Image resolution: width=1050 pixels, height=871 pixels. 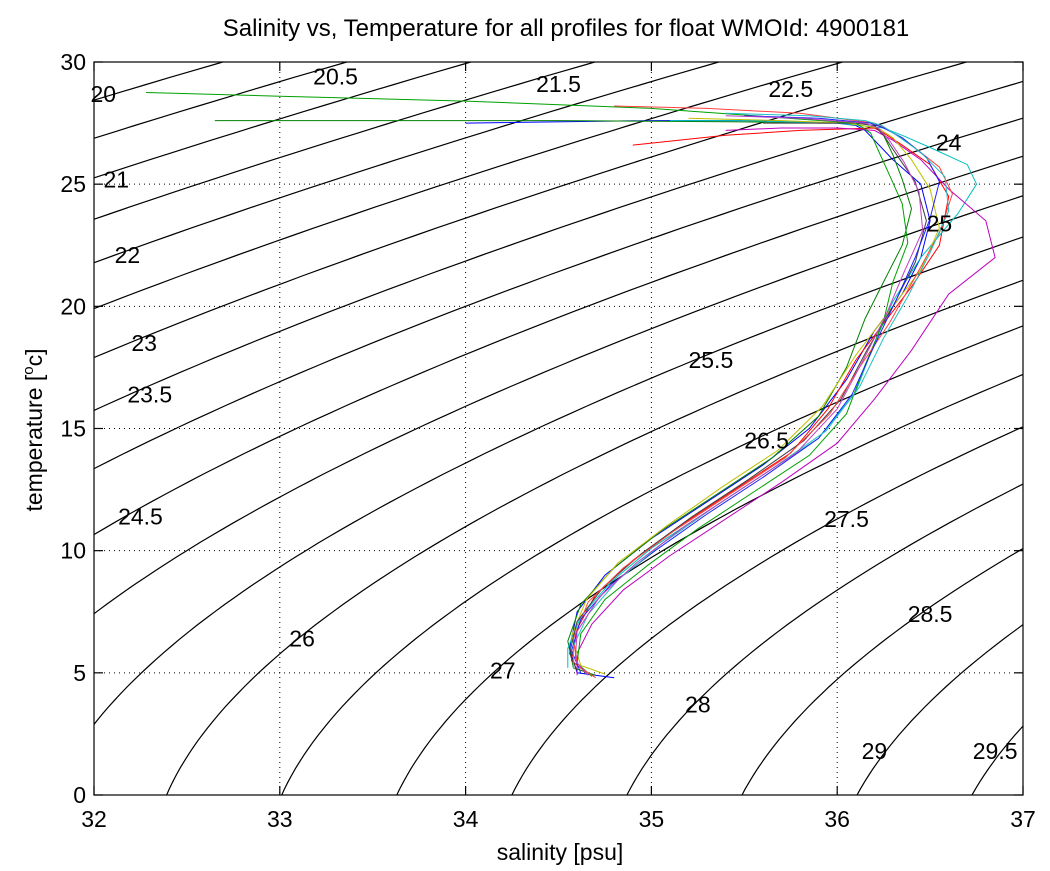 I want to click on y-axis-label: temperature [oc], so click(x=33, y=429).